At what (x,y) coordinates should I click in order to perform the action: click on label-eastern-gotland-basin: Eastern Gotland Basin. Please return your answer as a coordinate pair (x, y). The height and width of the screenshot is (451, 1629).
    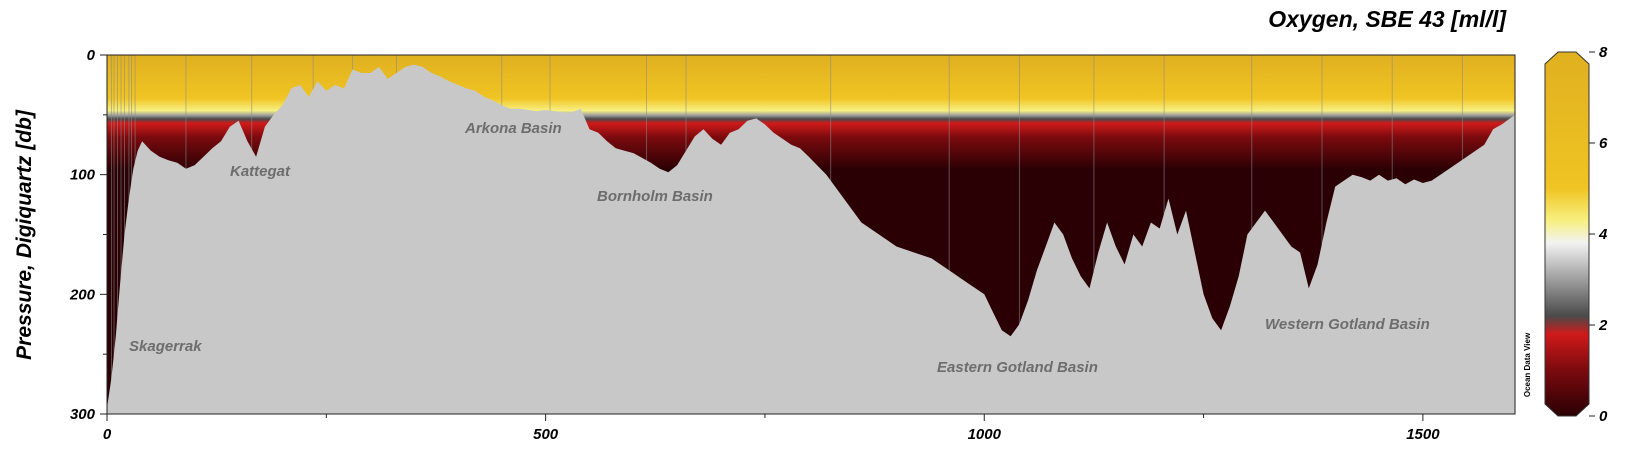
    Looking at the image, I should click on (1017, 367).